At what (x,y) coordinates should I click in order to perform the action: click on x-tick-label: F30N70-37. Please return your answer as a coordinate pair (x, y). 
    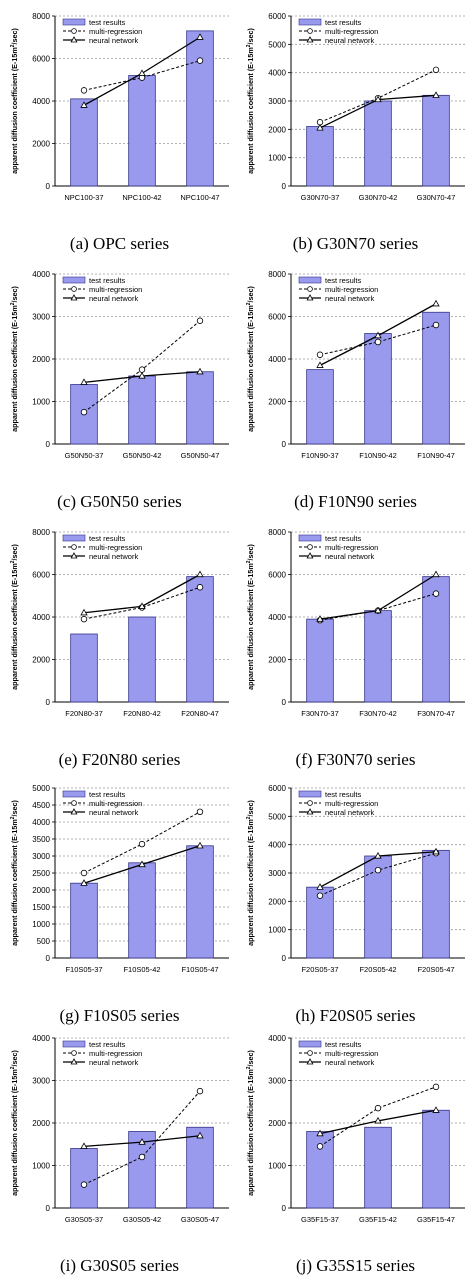
    Looking at the image, I should click on (320, 713).